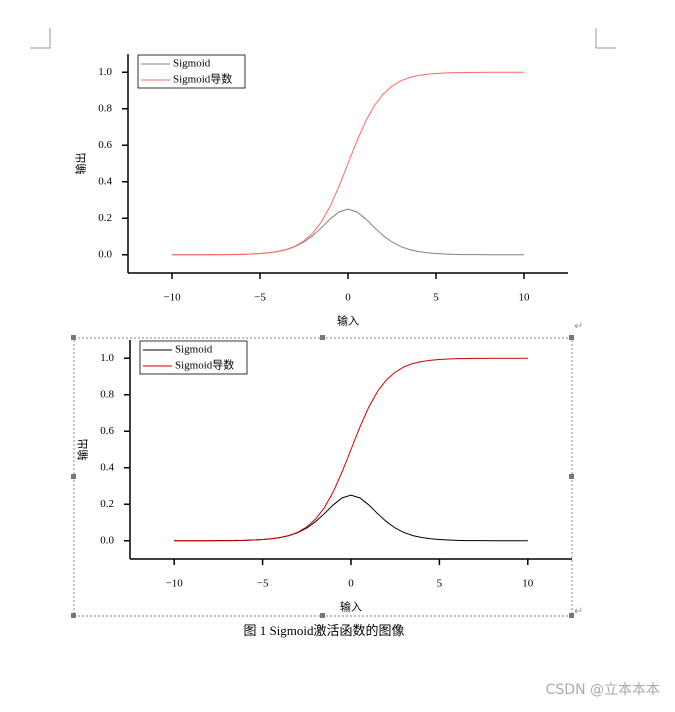 This screenshot has width=675, height=712. What do you see at coordinates (323, 630) in the screenshot?
I see `caption: 图 1 Sigmoid激活函数的图像` at bounding box center [323, 630].